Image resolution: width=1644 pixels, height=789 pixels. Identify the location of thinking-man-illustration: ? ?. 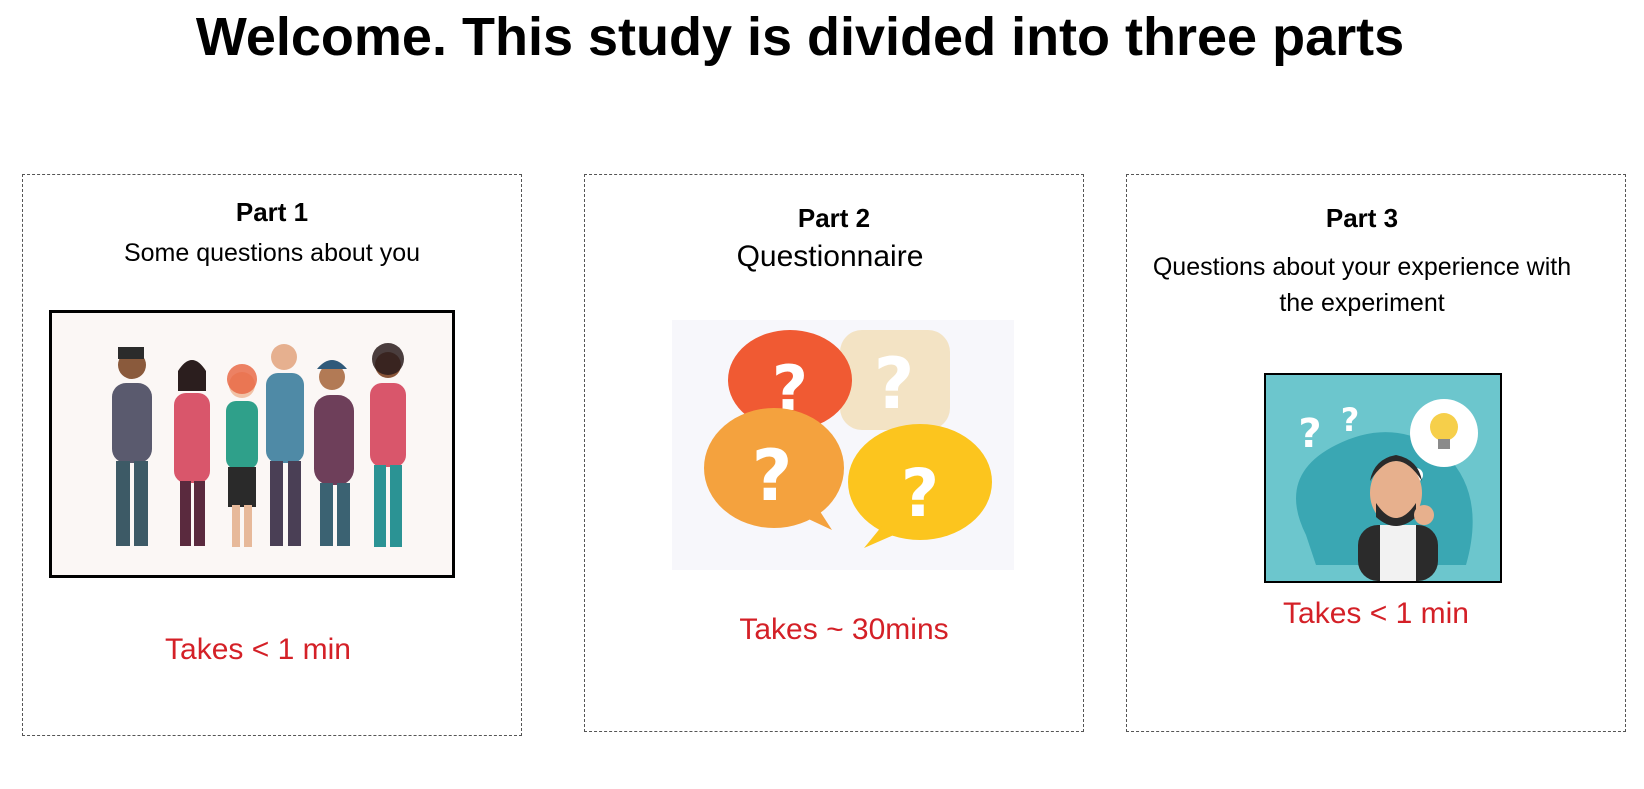
(1383, 478).